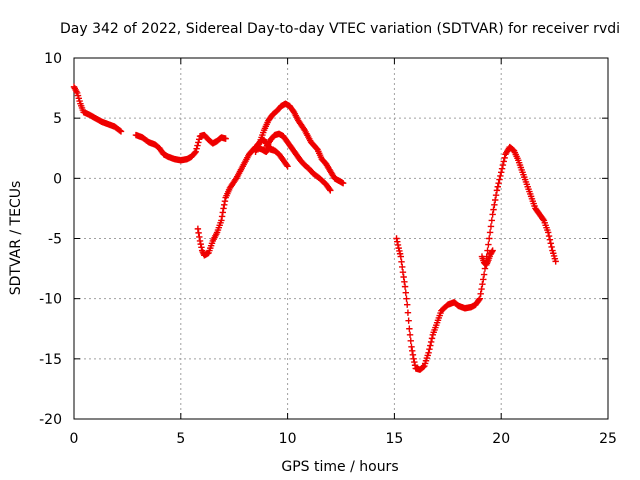 The image size is (640, 480). What do you see at coordinates (339, 467) in the screenshot?
I see `x-axis-label: GPS time / hours` at bounding box center [339, 467].